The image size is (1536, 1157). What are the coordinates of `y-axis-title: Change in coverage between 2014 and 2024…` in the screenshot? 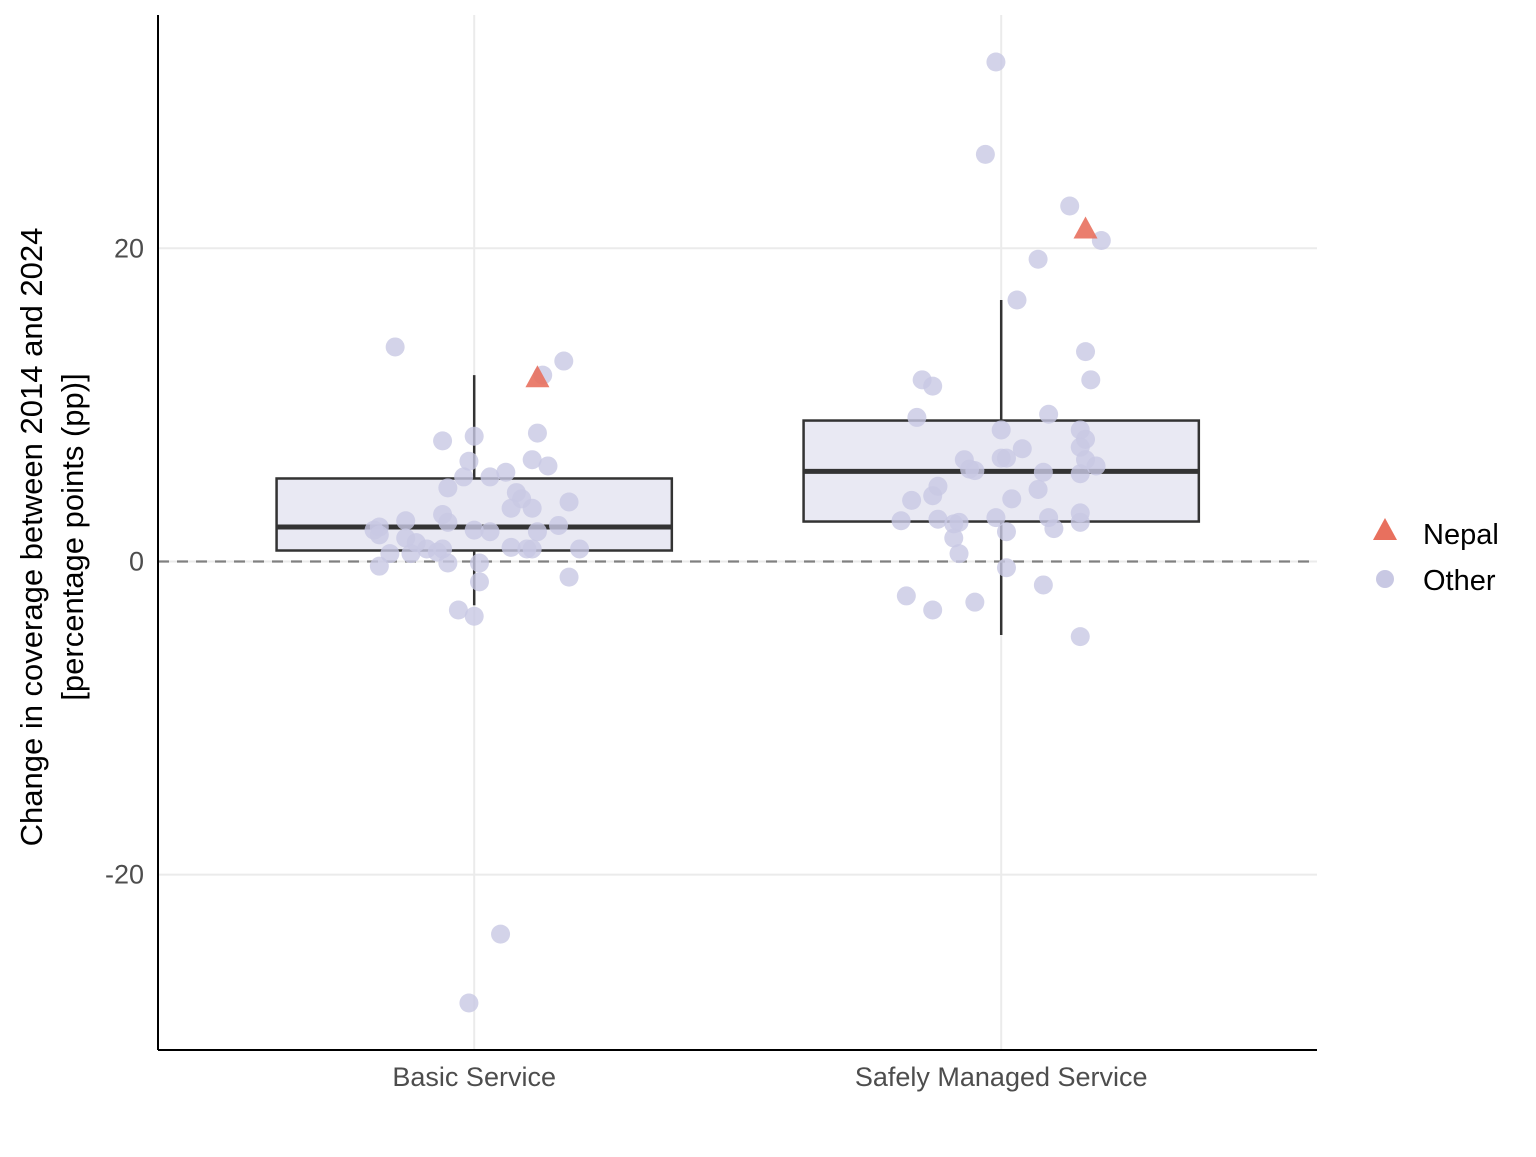 It's located at (52, 537).